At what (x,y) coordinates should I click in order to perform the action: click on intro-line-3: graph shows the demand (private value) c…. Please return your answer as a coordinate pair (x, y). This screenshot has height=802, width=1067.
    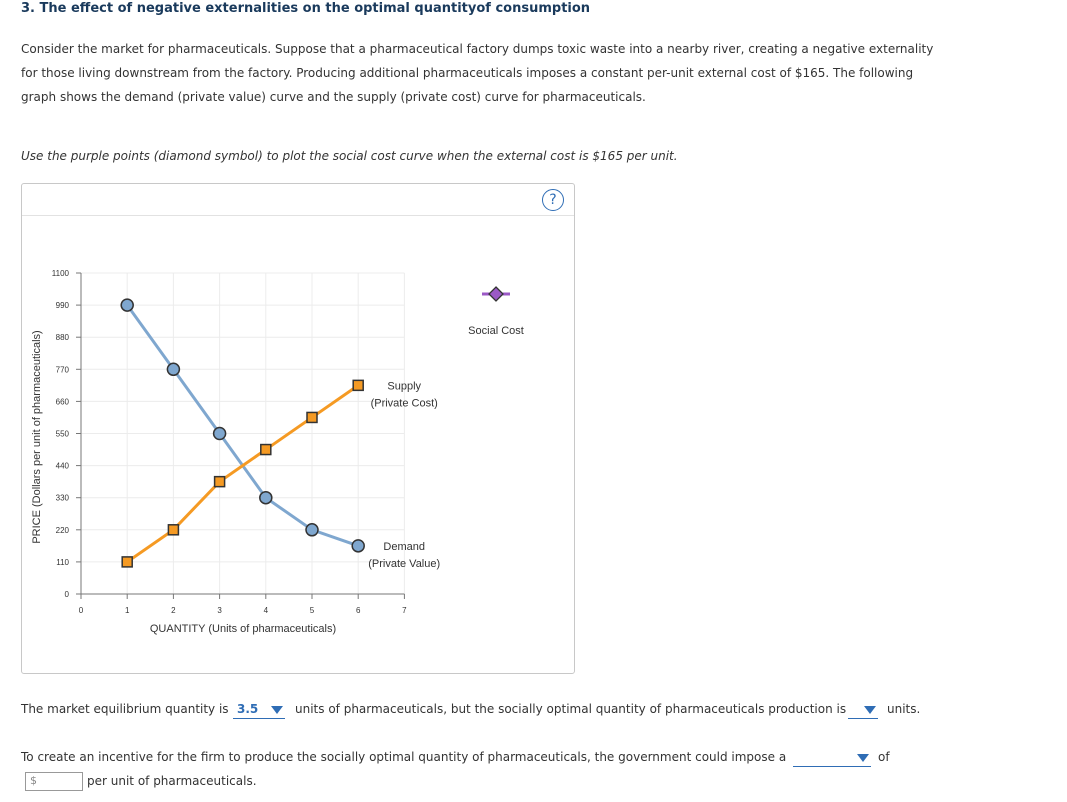
    Looking at the image, I should click on (333, 97).